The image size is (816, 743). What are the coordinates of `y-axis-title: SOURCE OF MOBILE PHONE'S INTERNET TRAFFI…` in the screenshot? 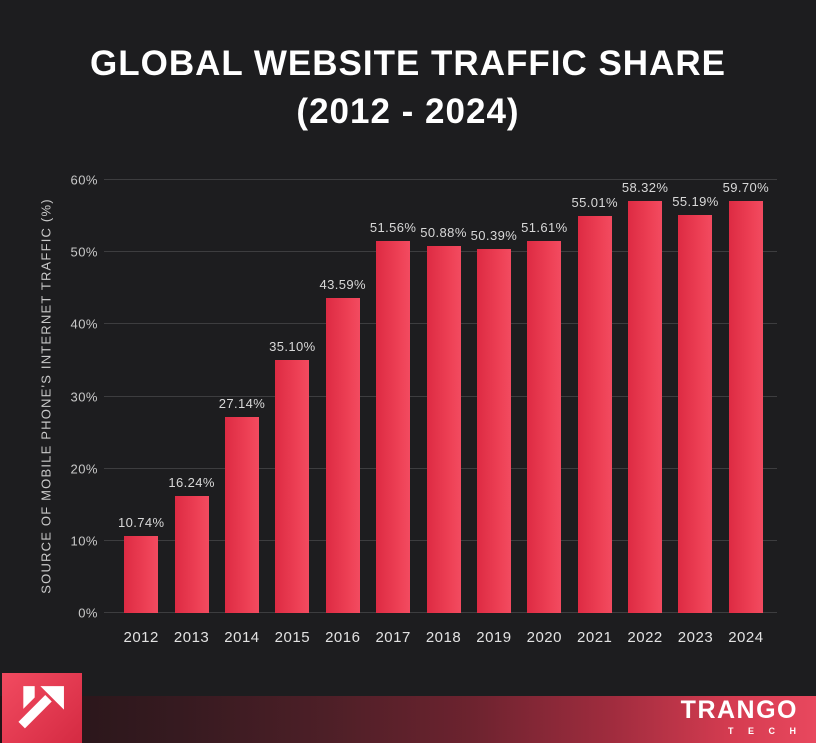 It's located at (46, 396).